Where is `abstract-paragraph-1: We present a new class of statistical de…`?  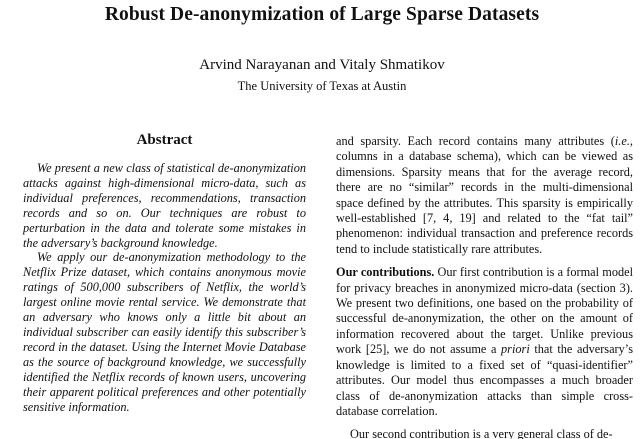 abstract-paragraph-1: We present a new class of statistical de… is located at coordinates (164, 205).